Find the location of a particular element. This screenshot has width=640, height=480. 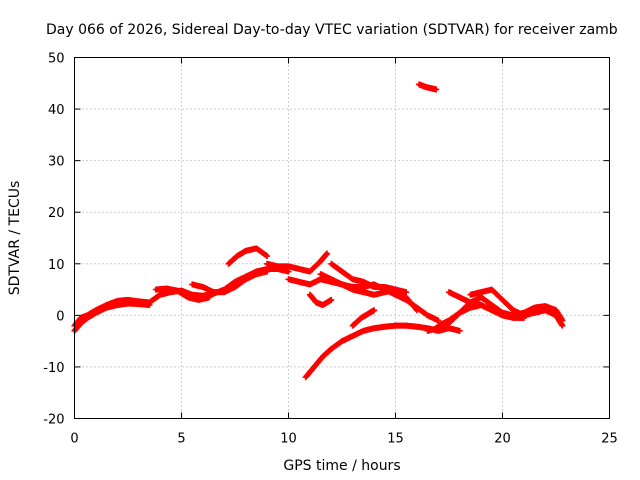

y-tick-label: 20 is located at coordinates (56, 213).